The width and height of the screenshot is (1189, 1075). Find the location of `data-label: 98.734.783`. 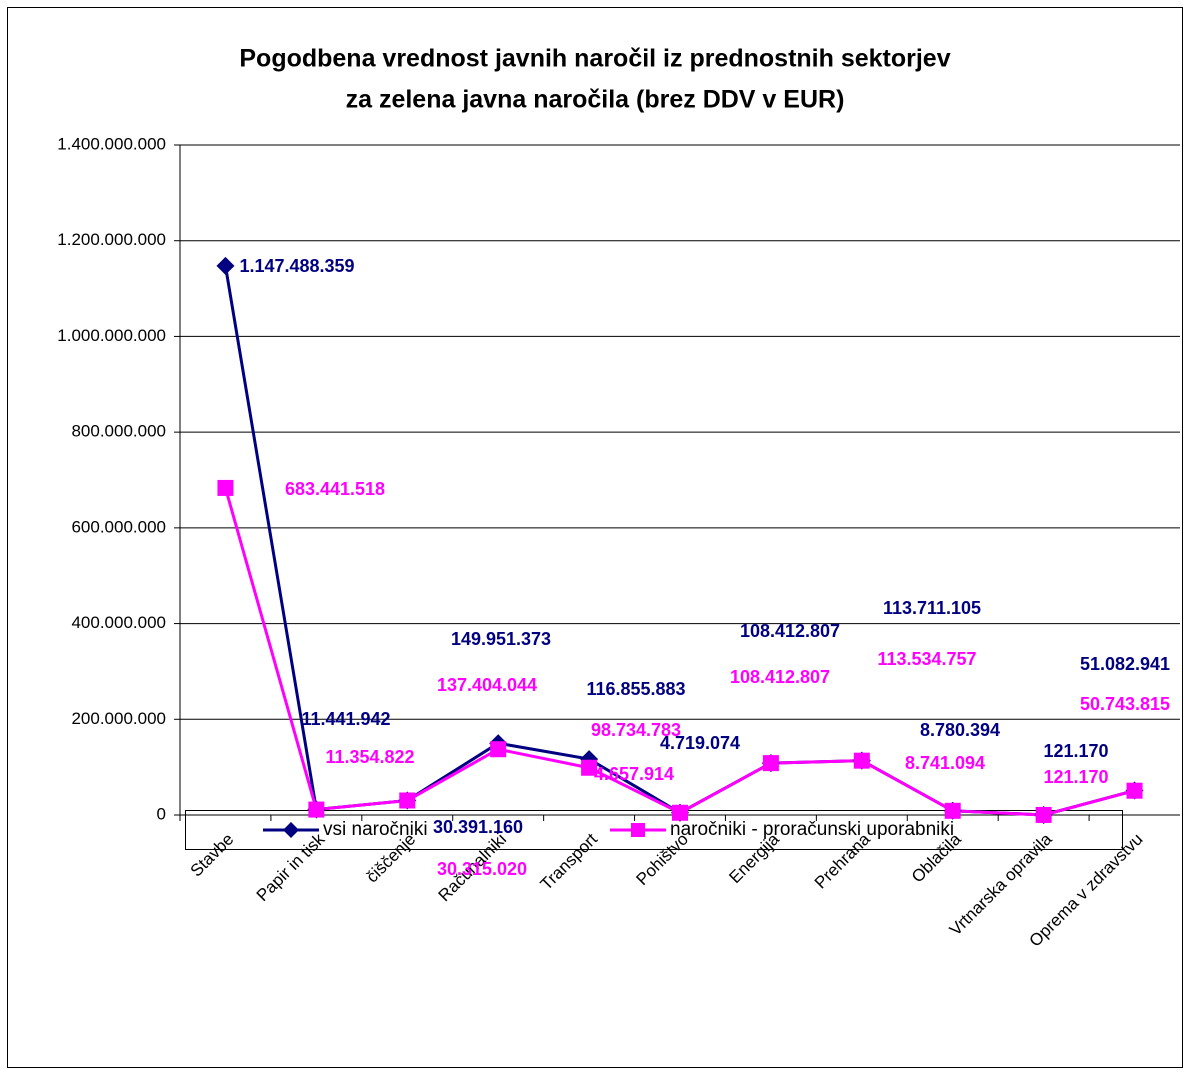

data-label: 98.734.783 is located at coordinates (636, 730).